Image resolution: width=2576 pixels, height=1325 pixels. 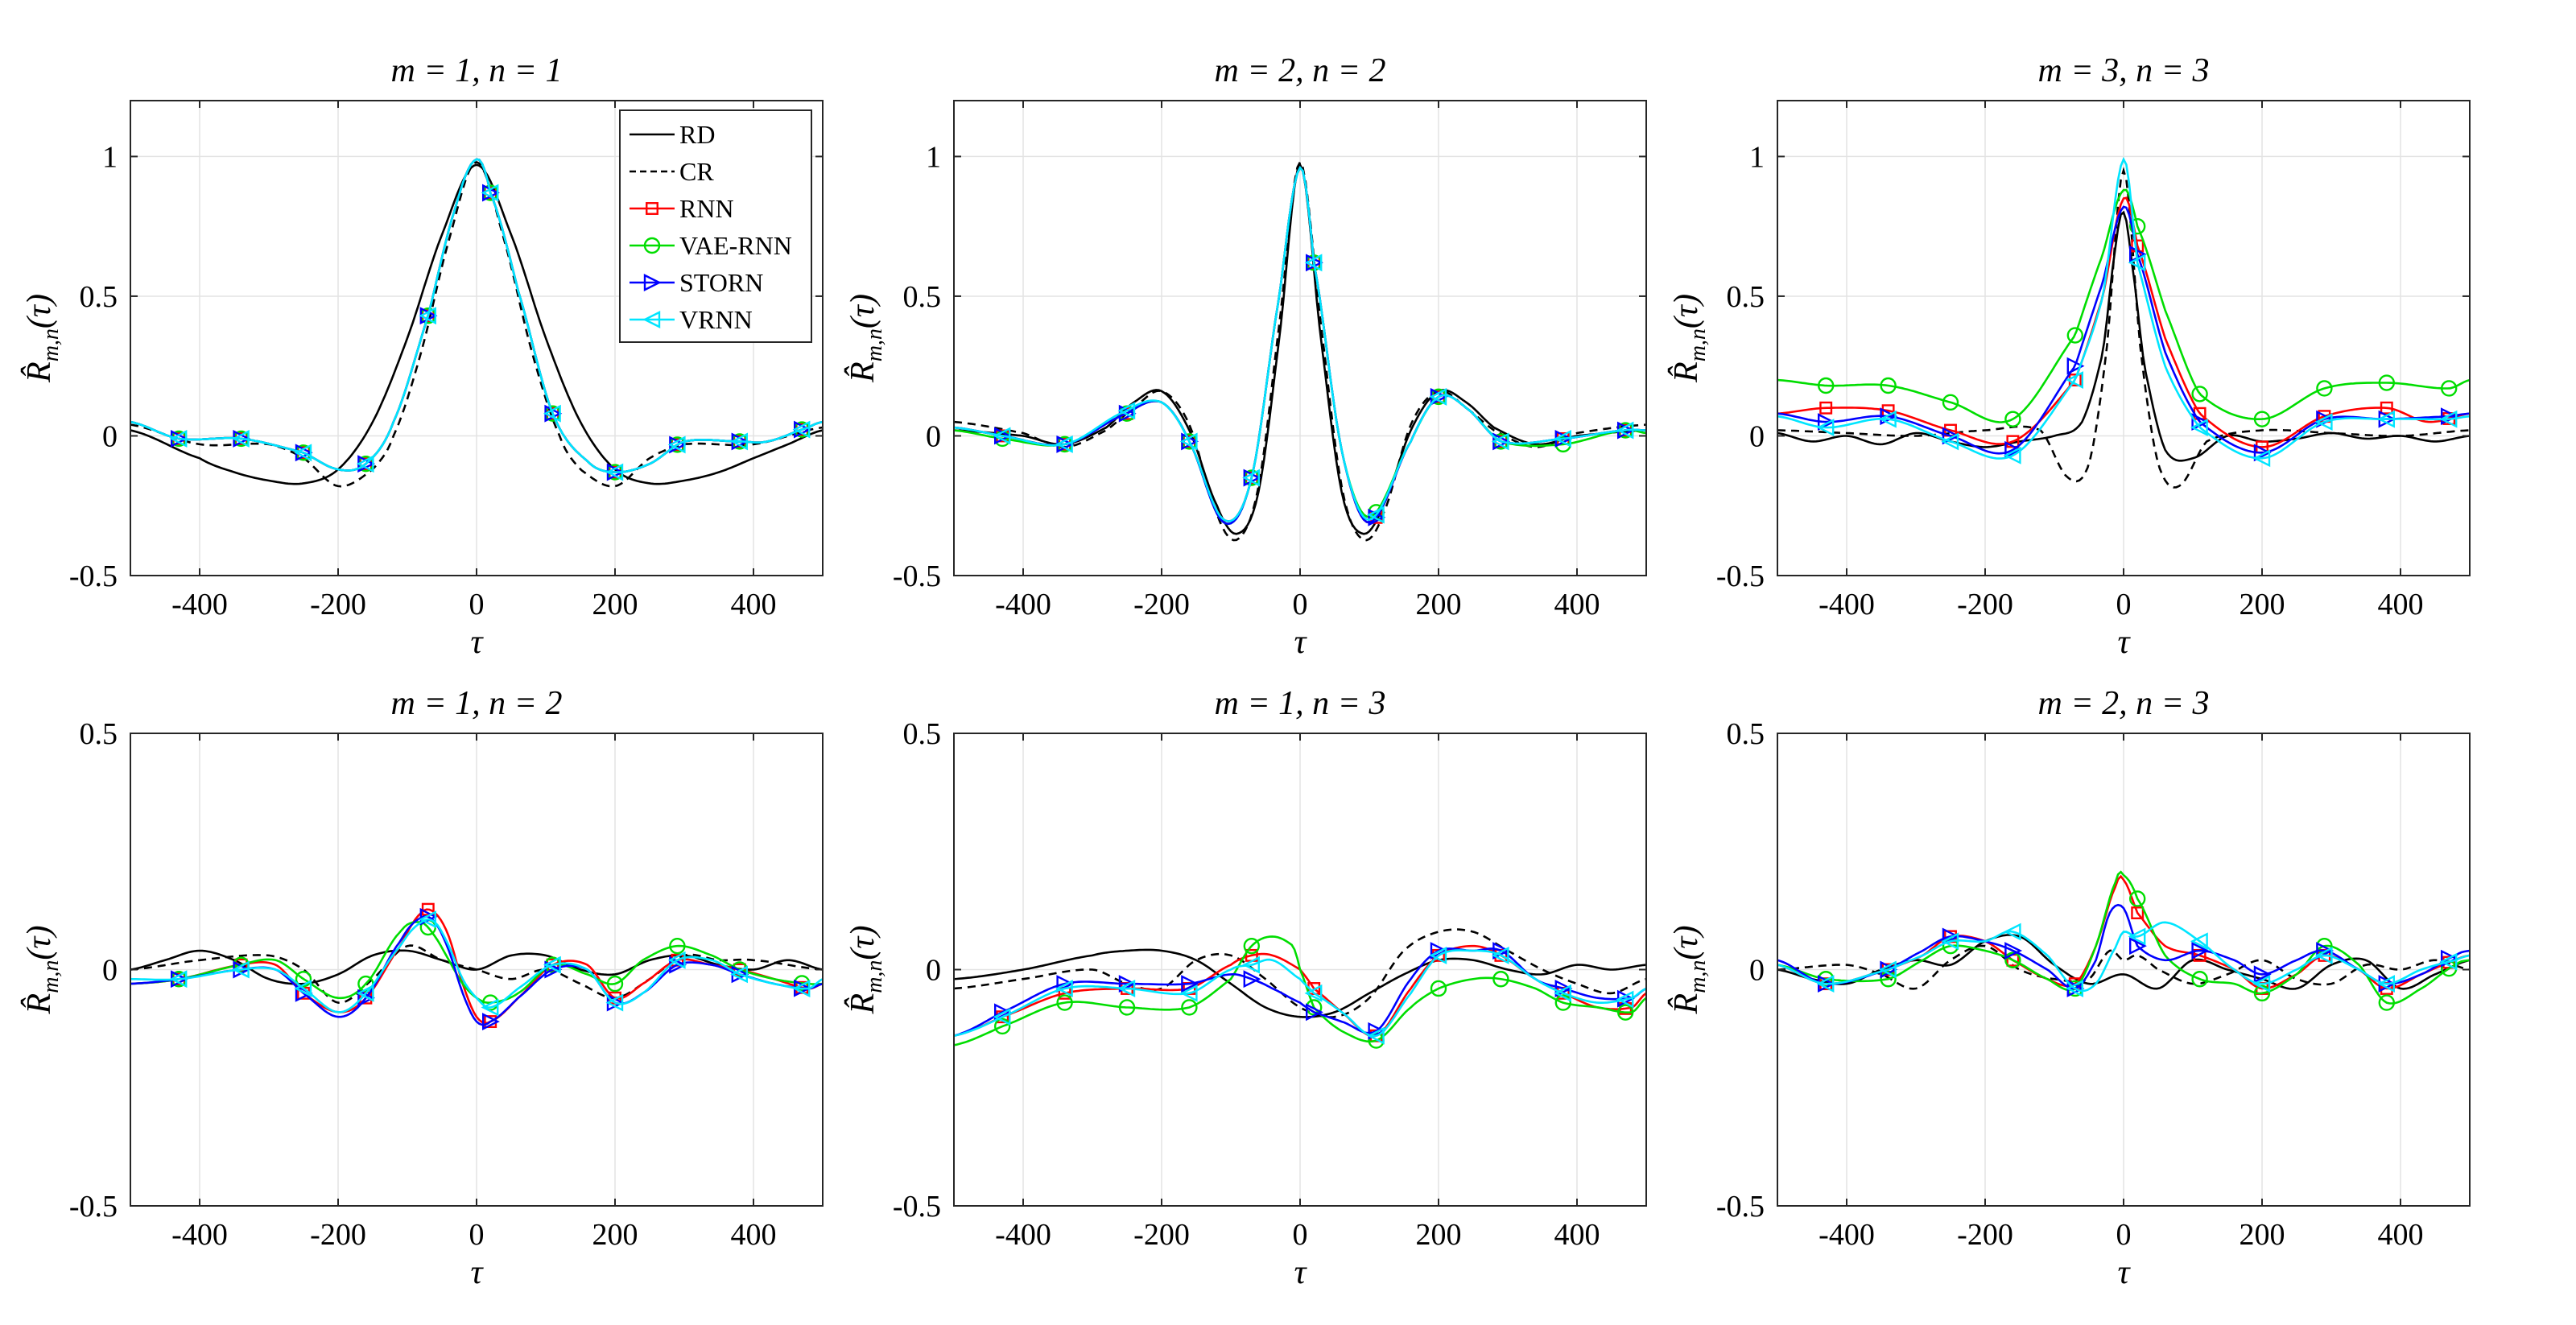 I want to click on series-cr-line, so click(x=476, y=974).